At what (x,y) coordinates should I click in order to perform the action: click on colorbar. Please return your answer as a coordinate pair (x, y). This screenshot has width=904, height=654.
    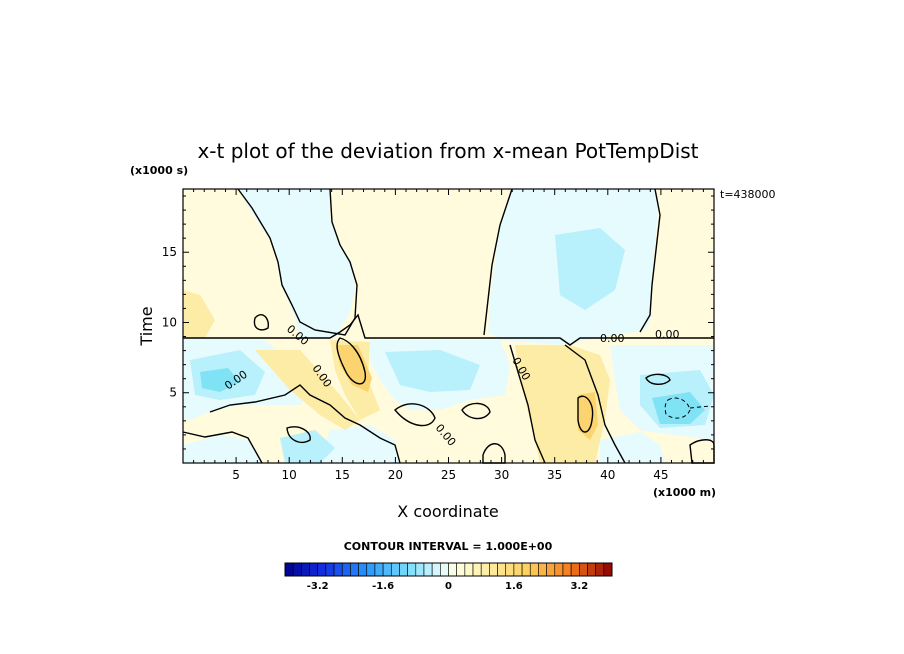
    Looking at the image, I should click on (448, 569).